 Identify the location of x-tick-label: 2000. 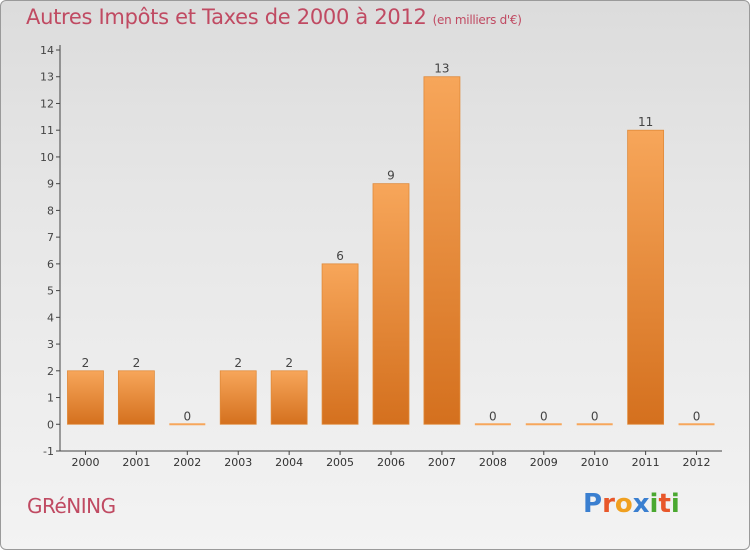
(85, 462).